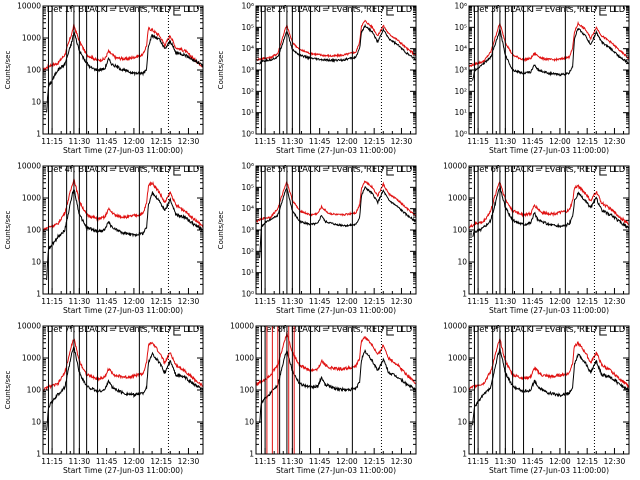 The height and width of the screenshot is (480, 640). Describe the element at coordinates (123, 170) in the screenshot. I see `panel-title: Det 4f, BLACK = Events, RED = LLD` at that location.